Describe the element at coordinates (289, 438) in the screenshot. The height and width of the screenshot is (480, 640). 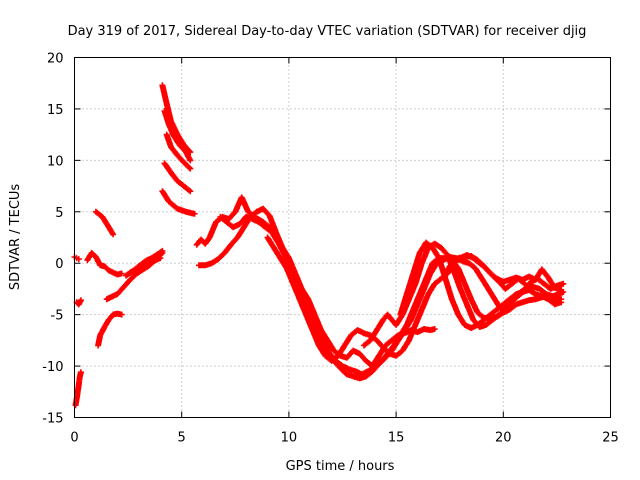
I see `x-tick-label: 10` at that location.